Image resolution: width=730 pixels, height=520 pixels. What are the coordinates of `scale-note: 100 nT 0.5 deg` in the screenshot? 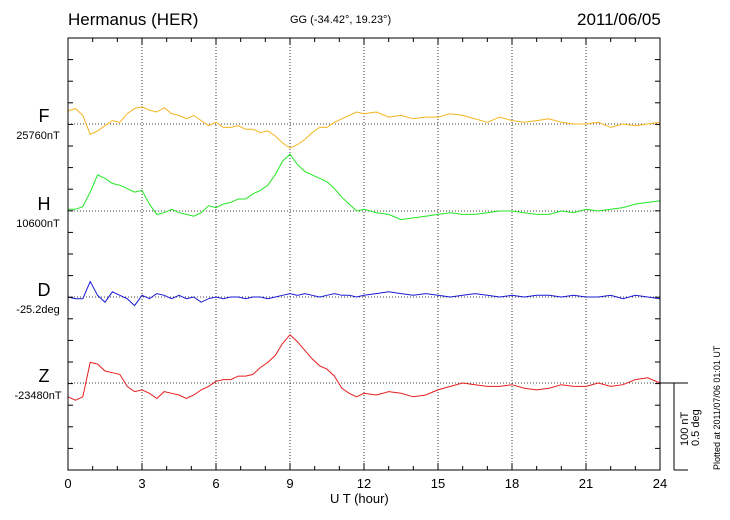 It's located at (690, 427).